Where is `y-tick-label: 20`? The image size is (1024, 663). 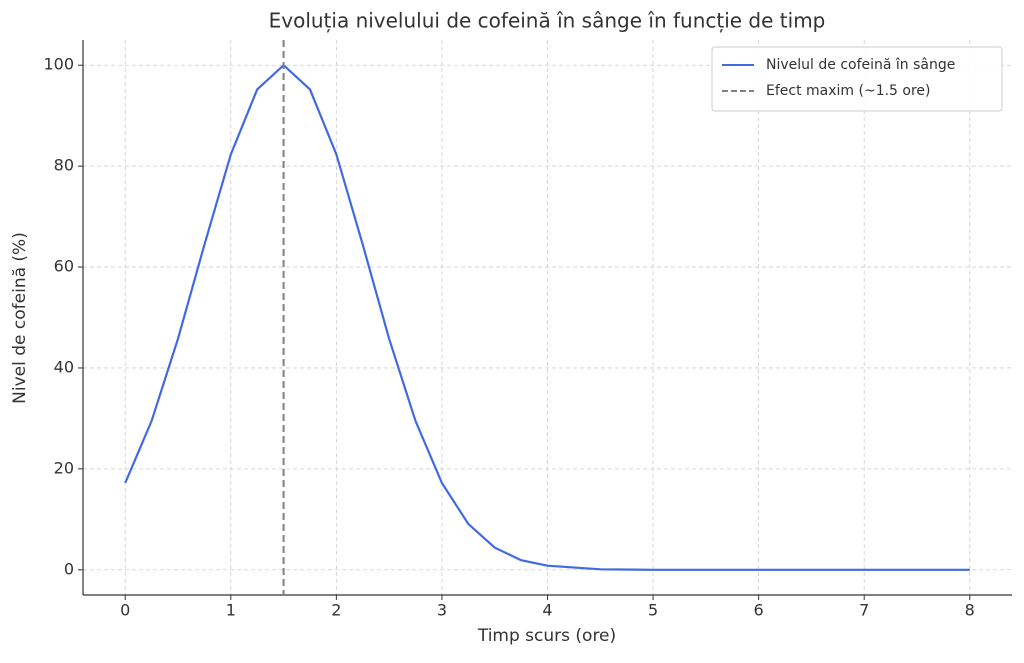
y-tick-label: 20 is located at coordinates (64, 467).